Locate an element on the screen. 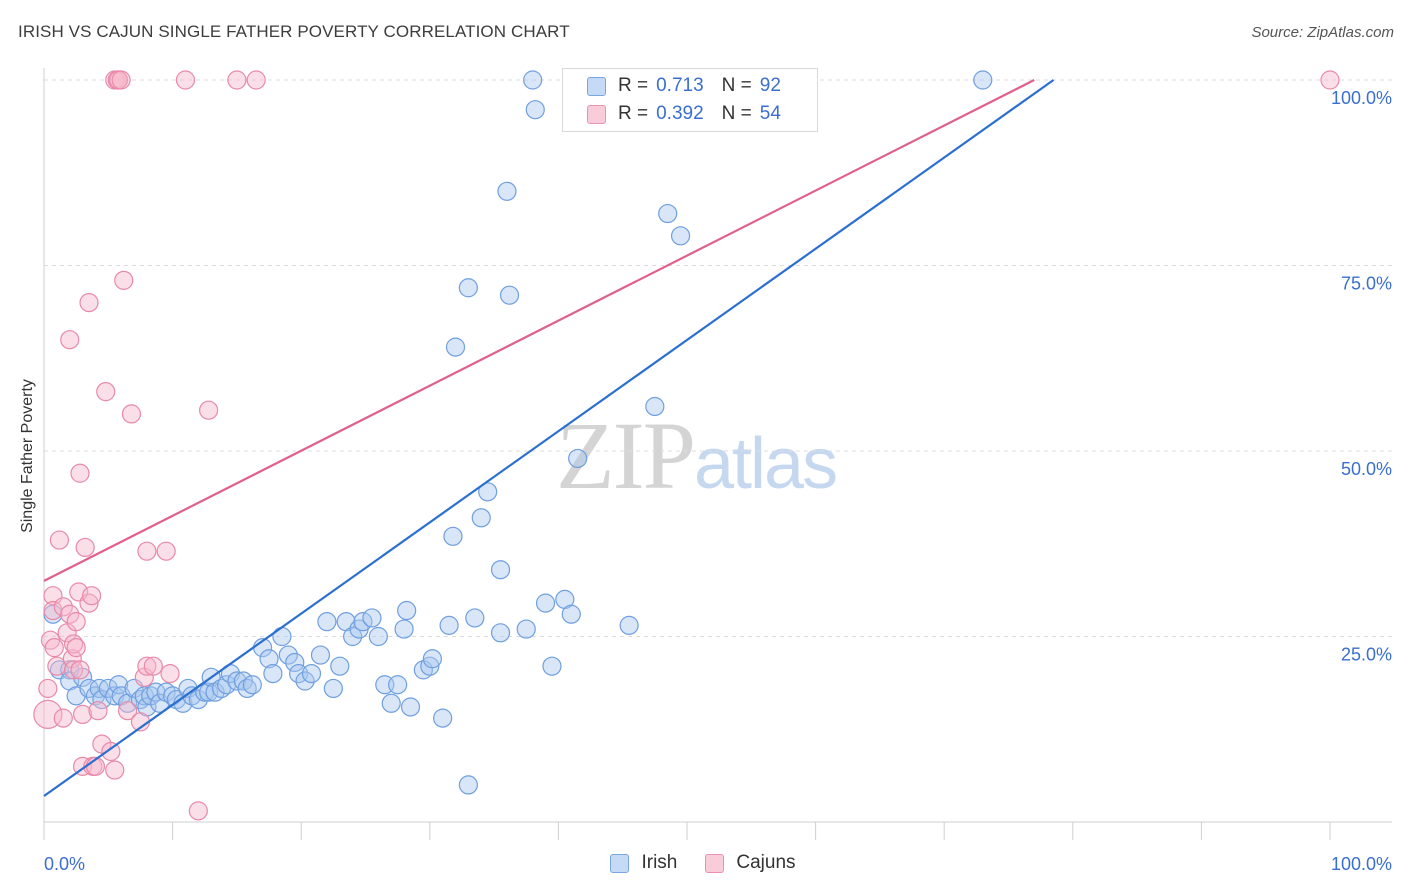 The image size is (1406, 892). irish-r-value: 0.713 is located at coordinates (680, 85).